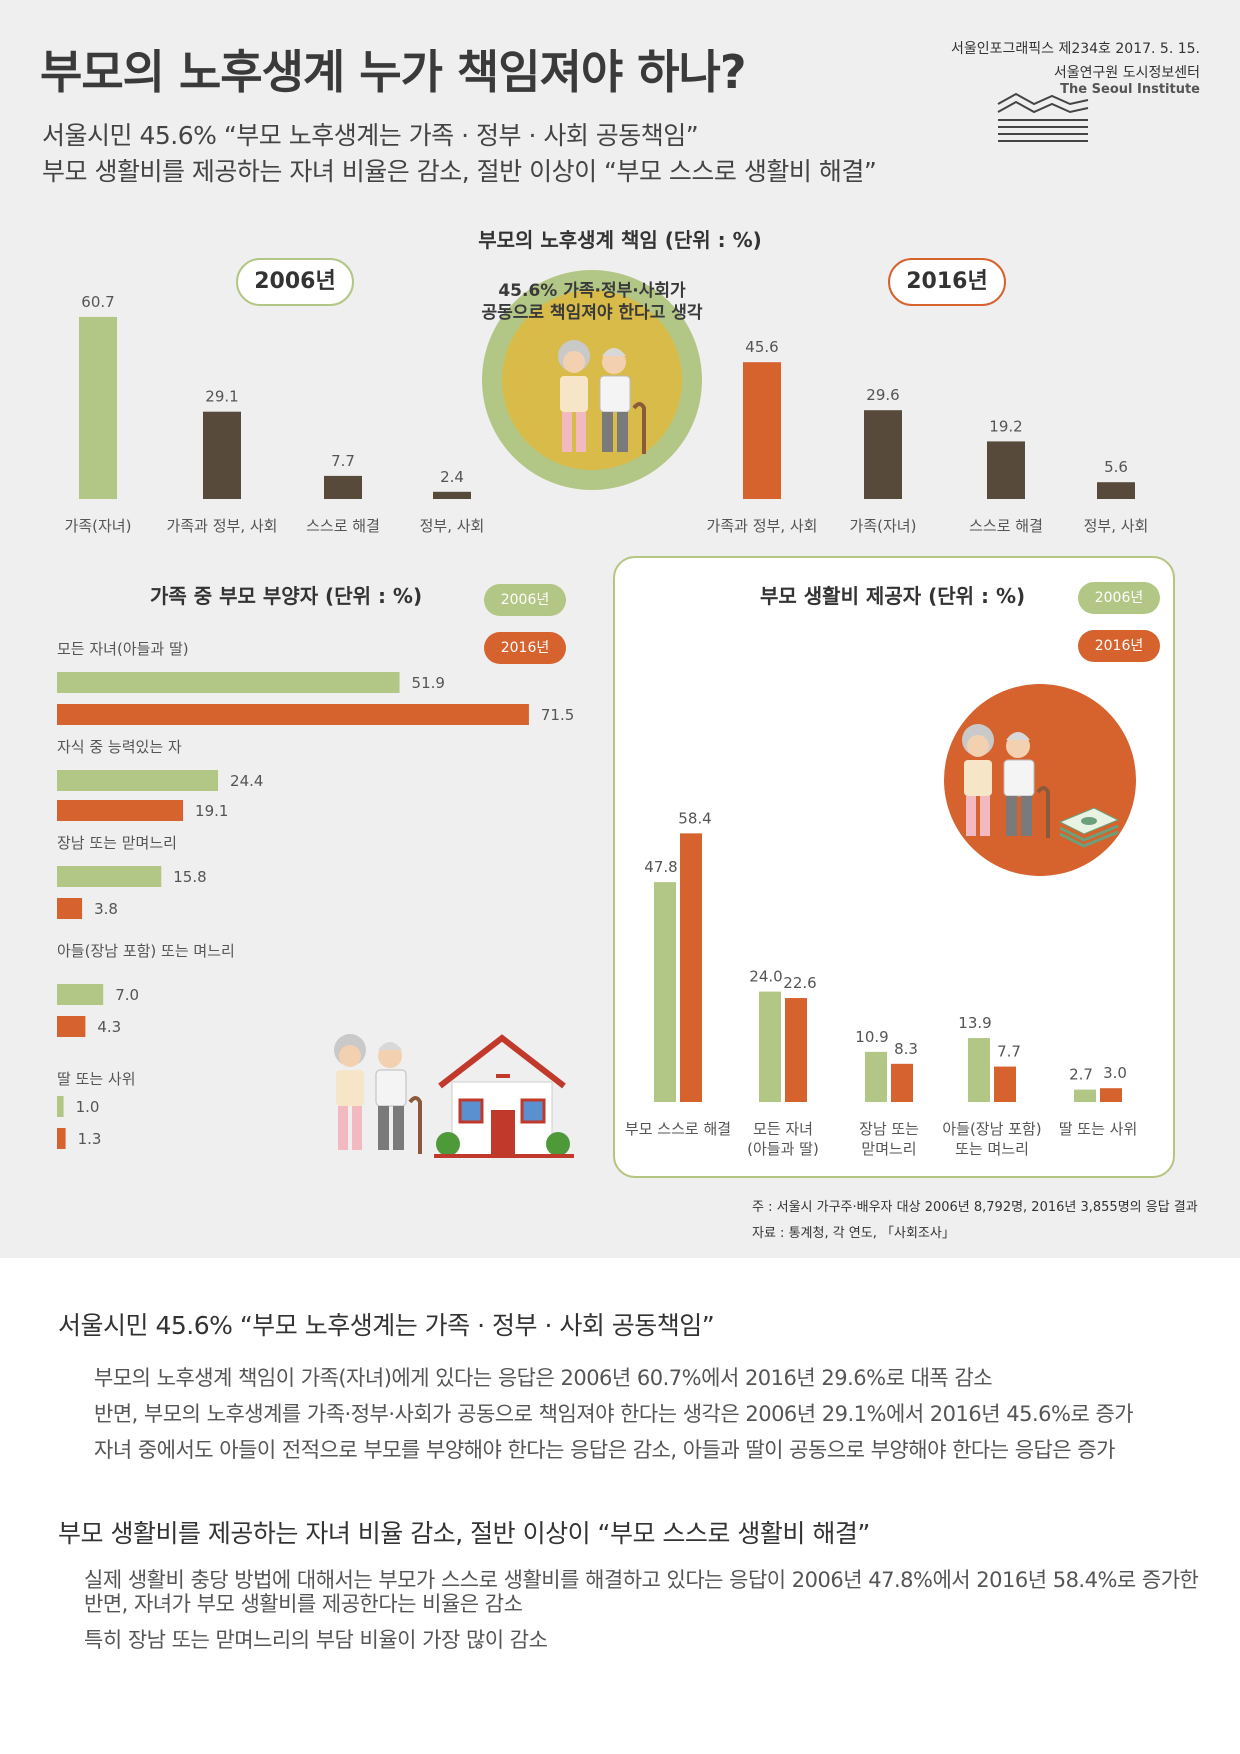 The image size is (1240, 1754). Describe the element at coordinates (109, 876) in the screenshot. I see `hbar-2006년-2` at that location.